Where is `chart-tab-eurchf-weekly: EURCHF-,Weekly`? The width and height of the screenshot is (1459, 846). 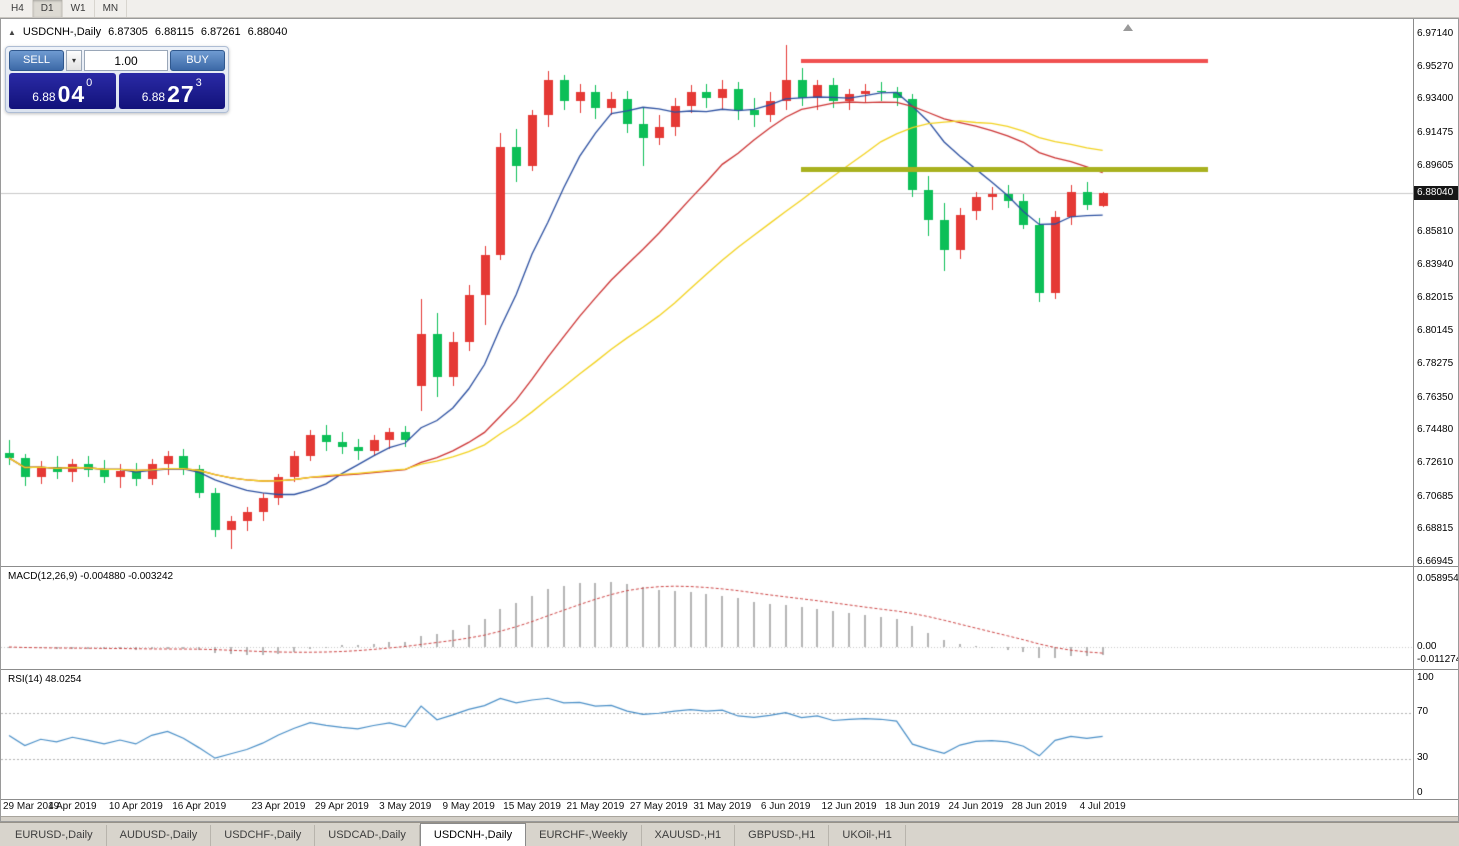
chart-tab-eurchf-weekly: EURCHF-,Weekly is located at coordinates (584, 835).